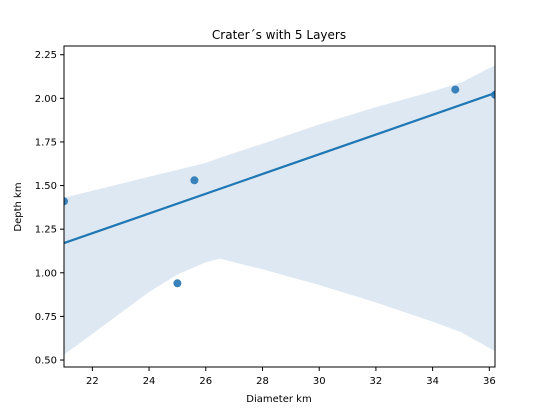 This screenshot has width=540, height=410. Describe the element at coordinates (149, 381) in the screenshot. I see `x-tick-label: 24` at that location.